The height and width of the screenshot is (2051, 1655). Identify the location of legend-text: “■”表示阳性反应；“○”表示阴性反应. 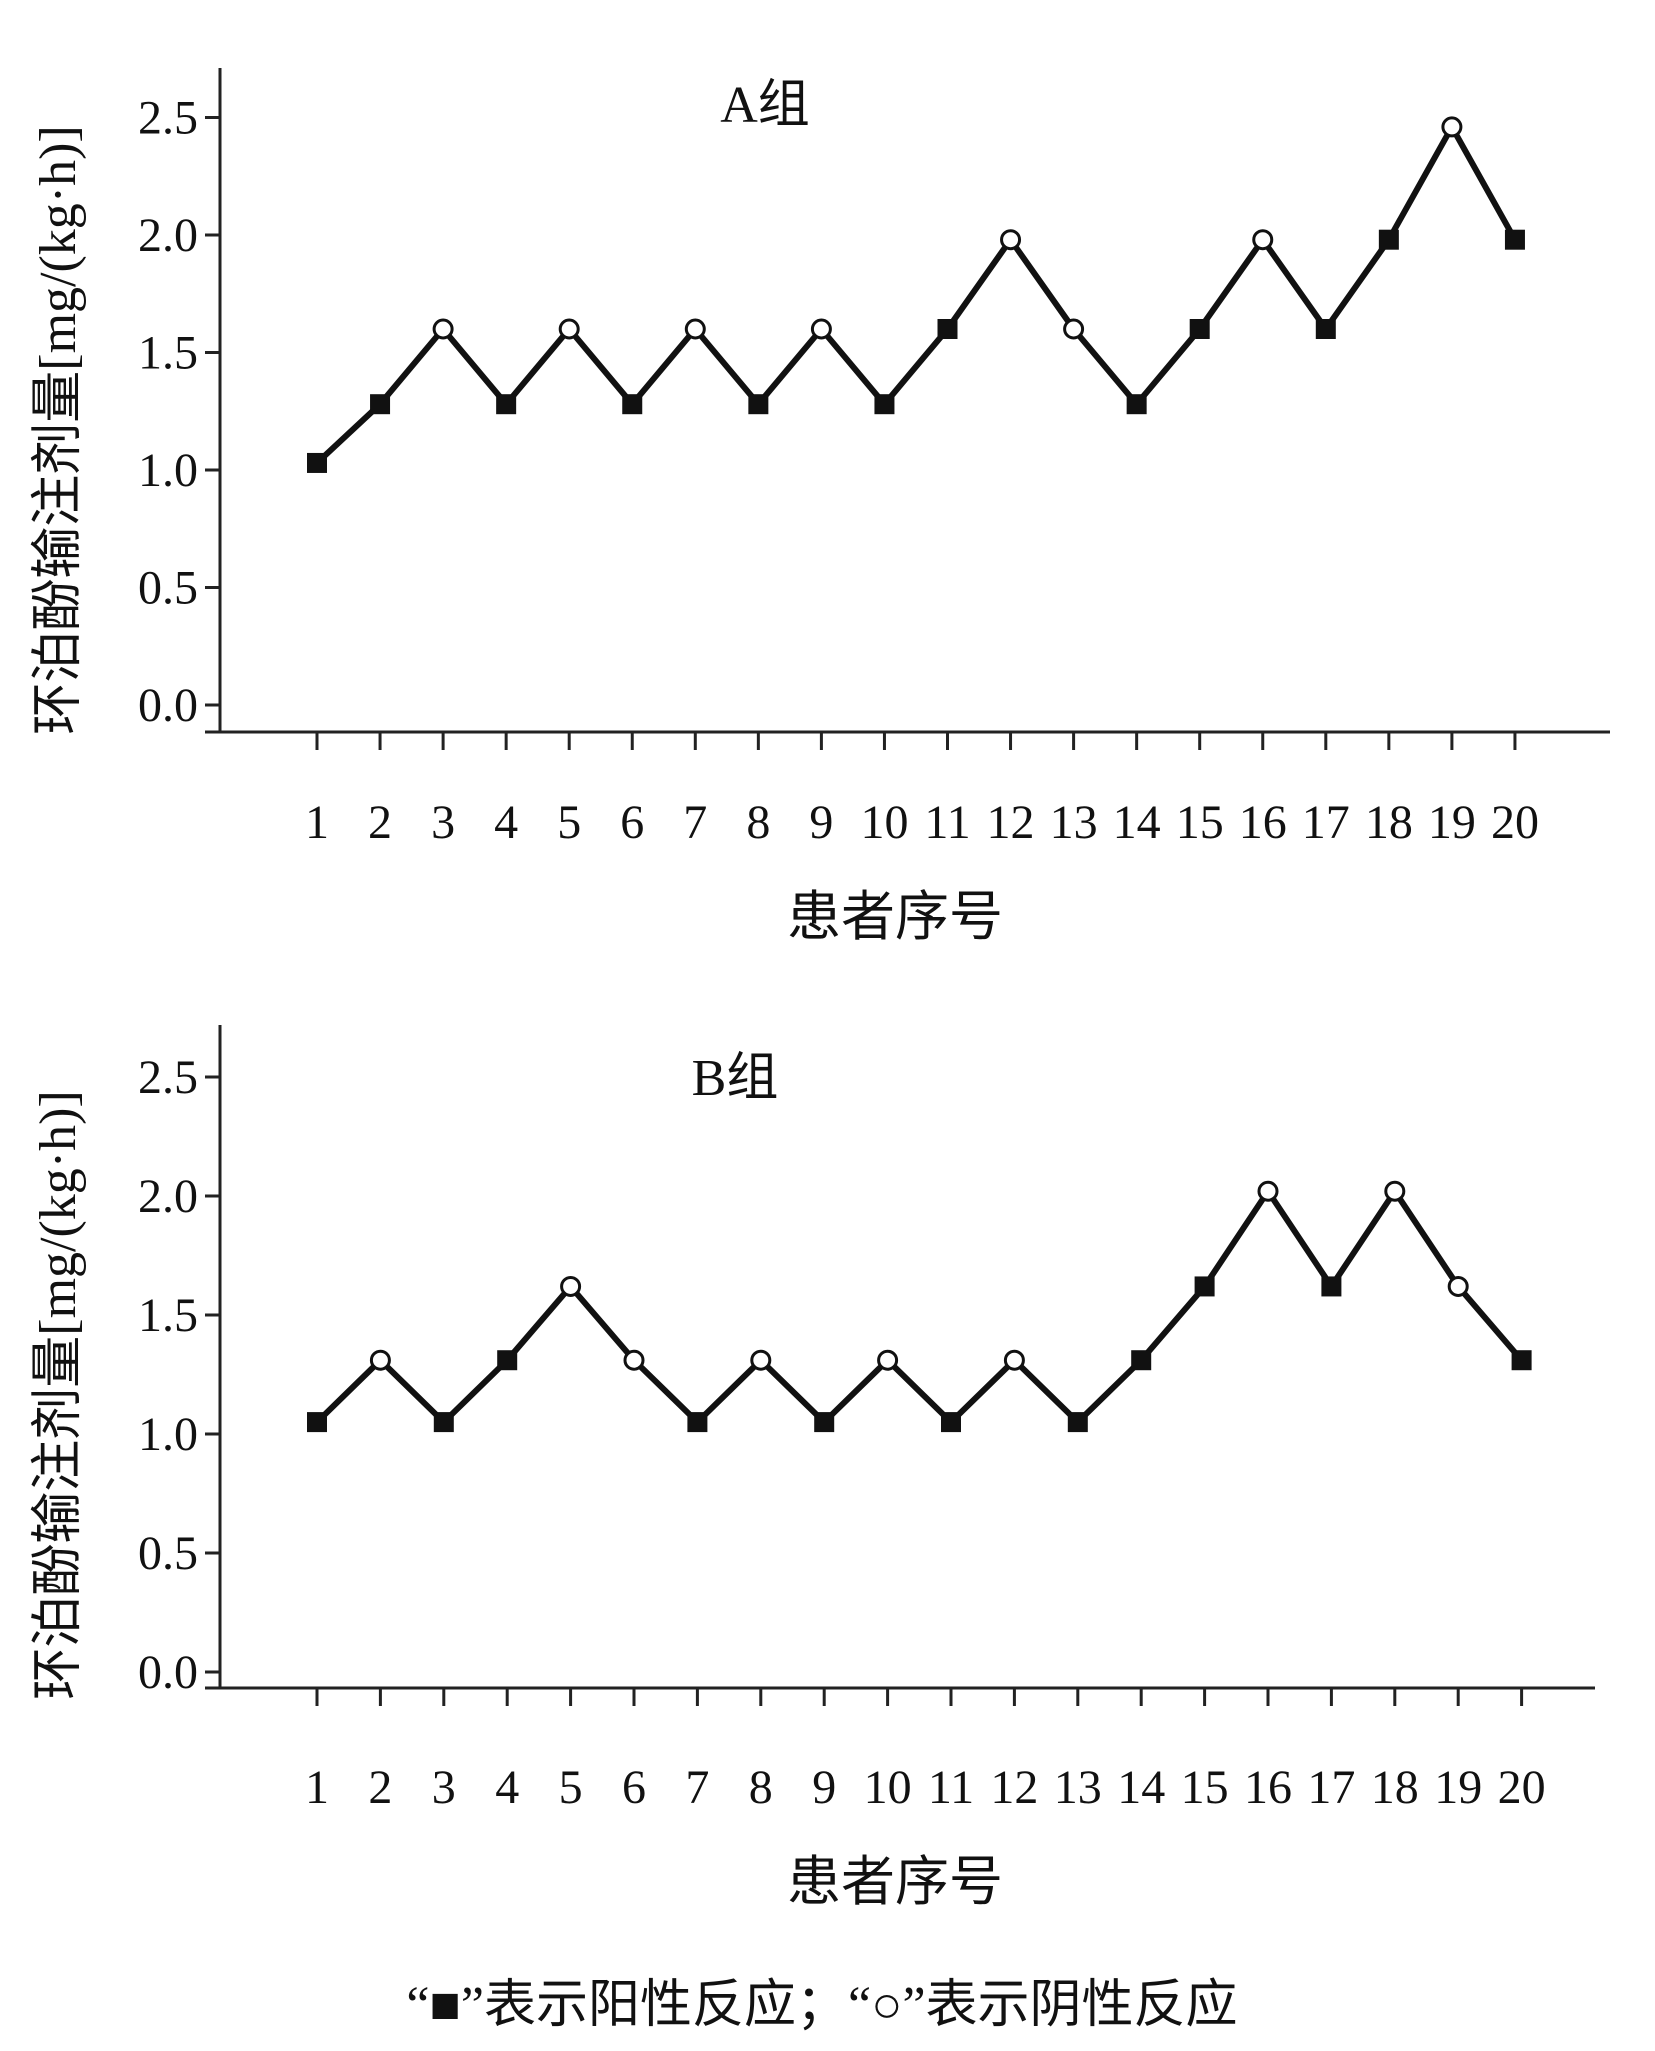
(821, 2005).